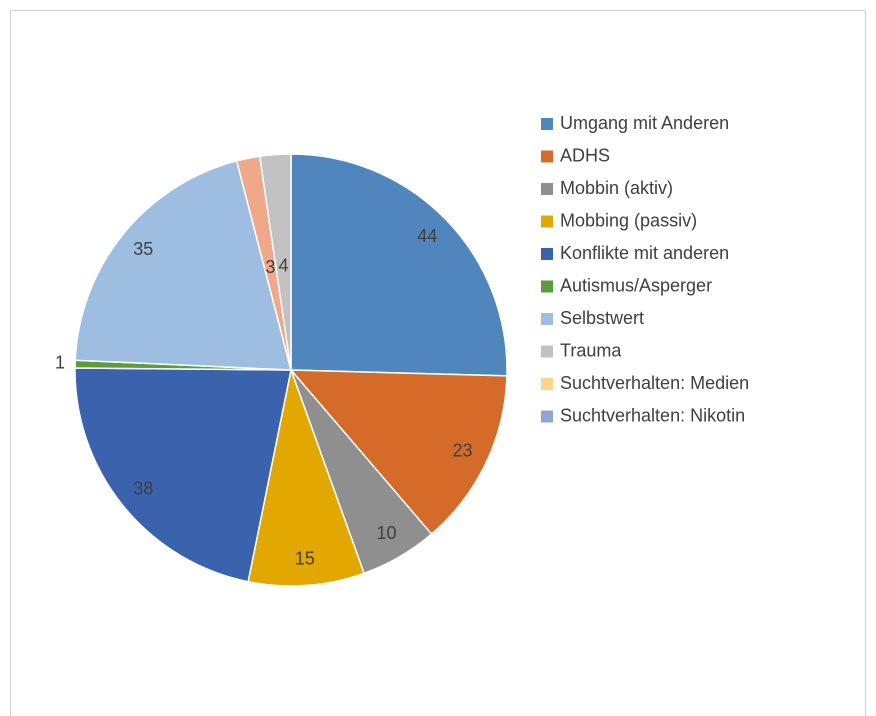 Image resolution: width=876 pixels, height=716 pixels. I want to click on data-label: 1, so click(60, 362).